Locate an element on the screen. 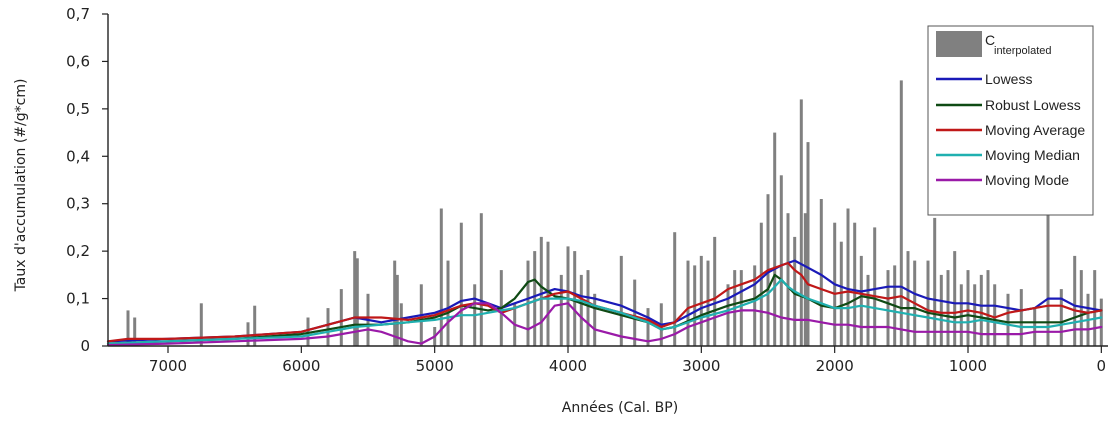  x-tick-label: 2000 is located at coordinates (835, 366).